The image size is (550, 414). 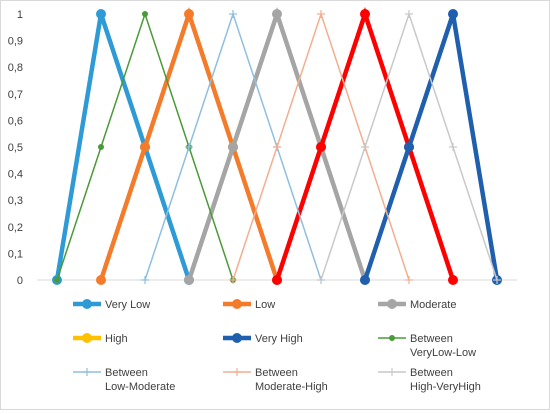 What do you see at coordinates (20, 281) in the screenshot?
I see `y-tick-label: 0` at bounding box center [20, 281].